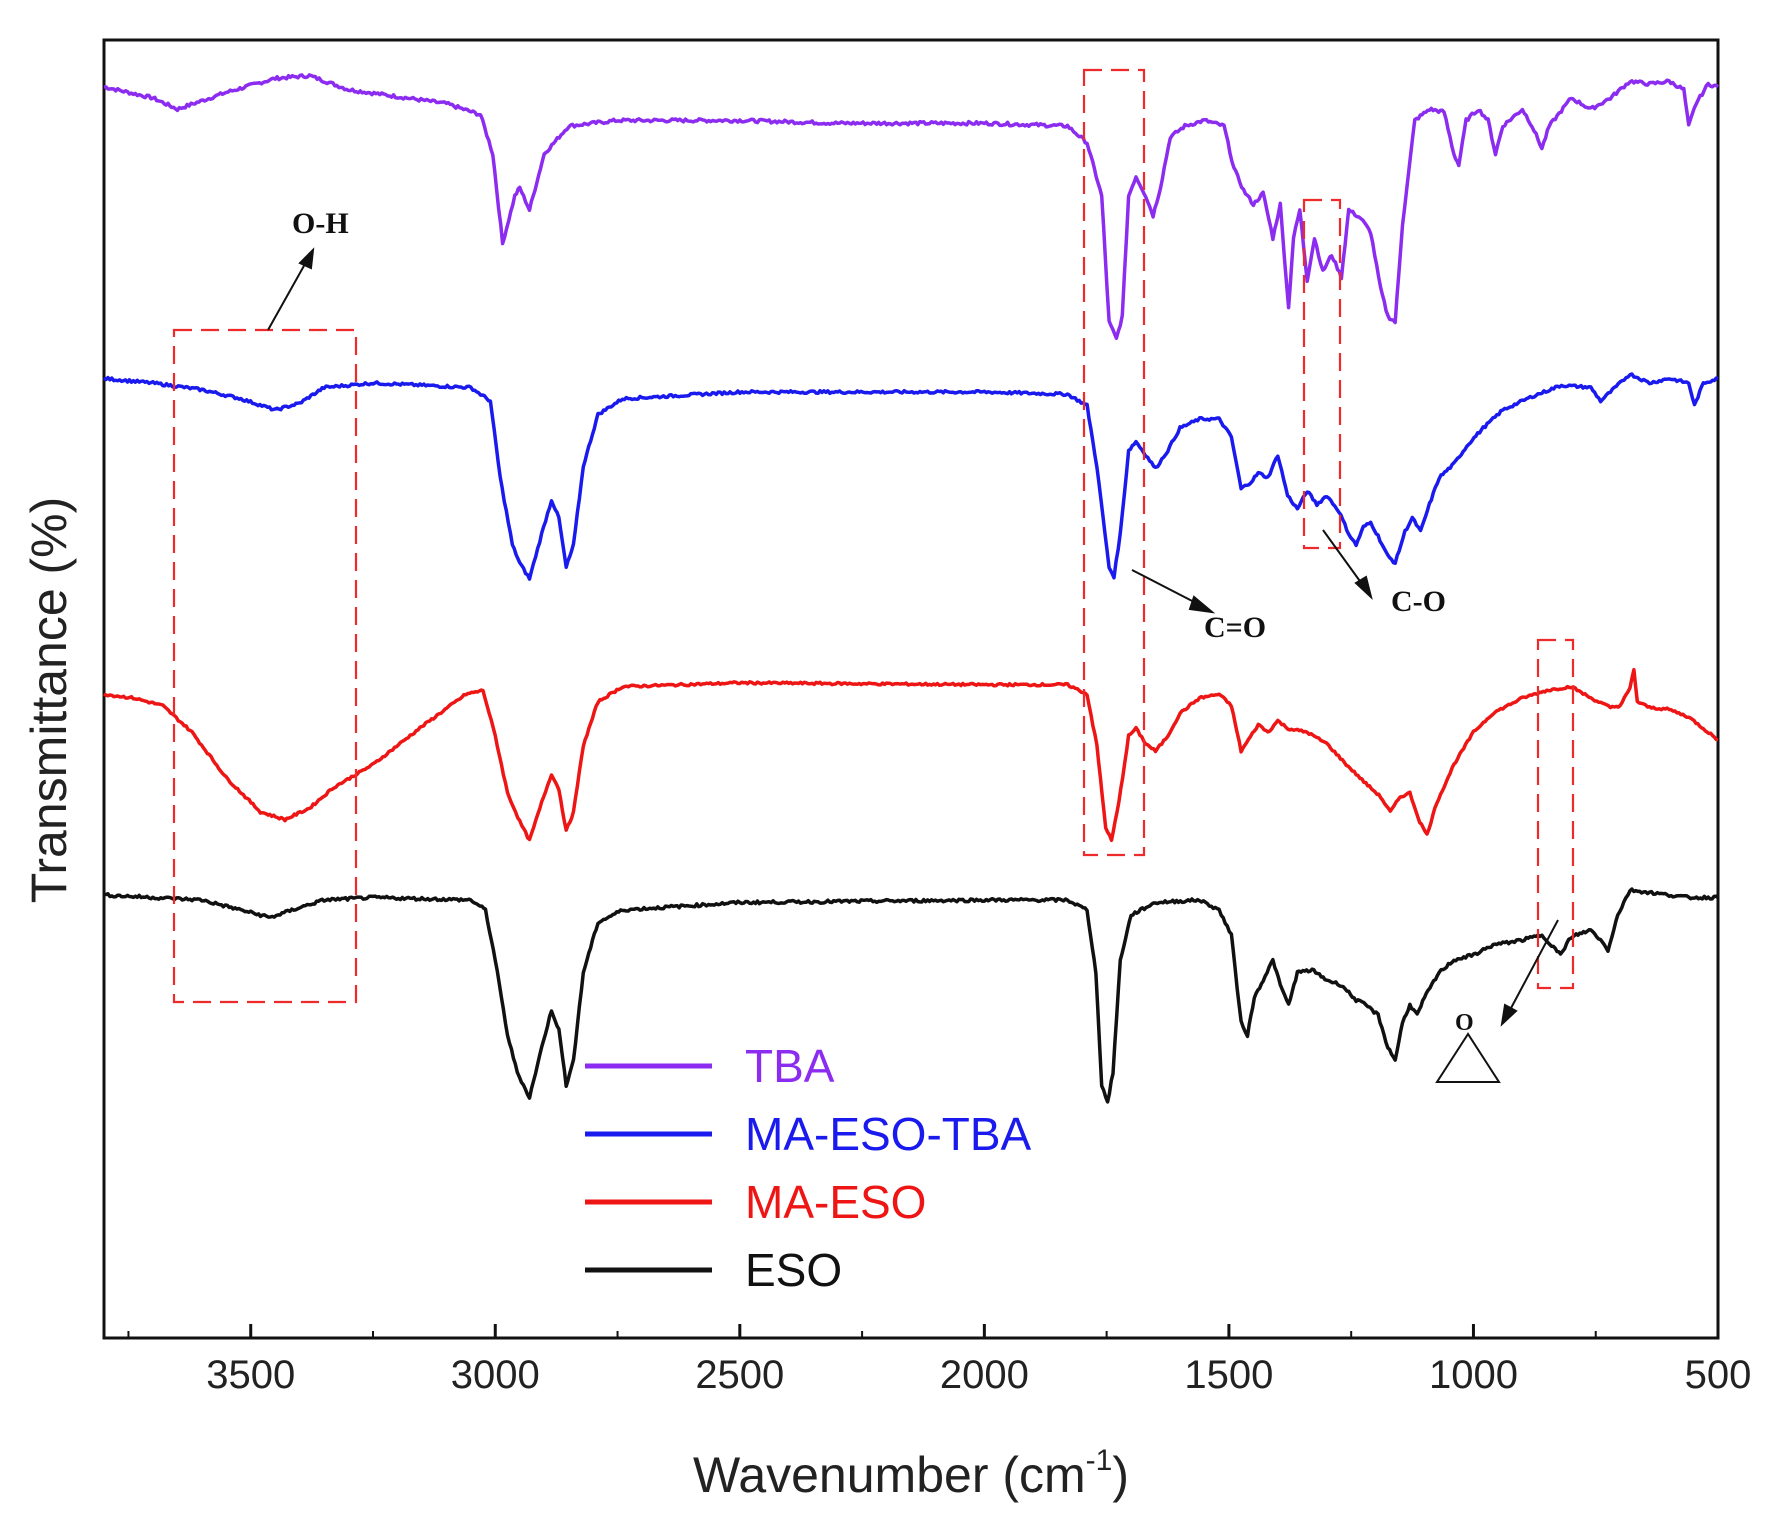 This screenshot has height=1516, width=1774. Describe the element at coordinates (793, 1270) in the screenshot. I see `legend-label: ESO` at that location.